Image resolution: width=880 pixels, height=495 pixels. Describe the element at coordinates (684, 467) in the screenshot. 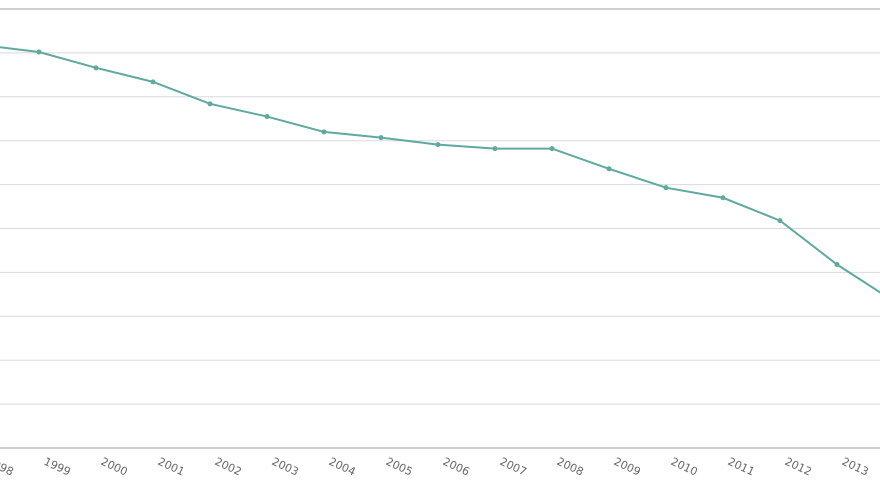

I see `x-tick-label: 2010` at that location.